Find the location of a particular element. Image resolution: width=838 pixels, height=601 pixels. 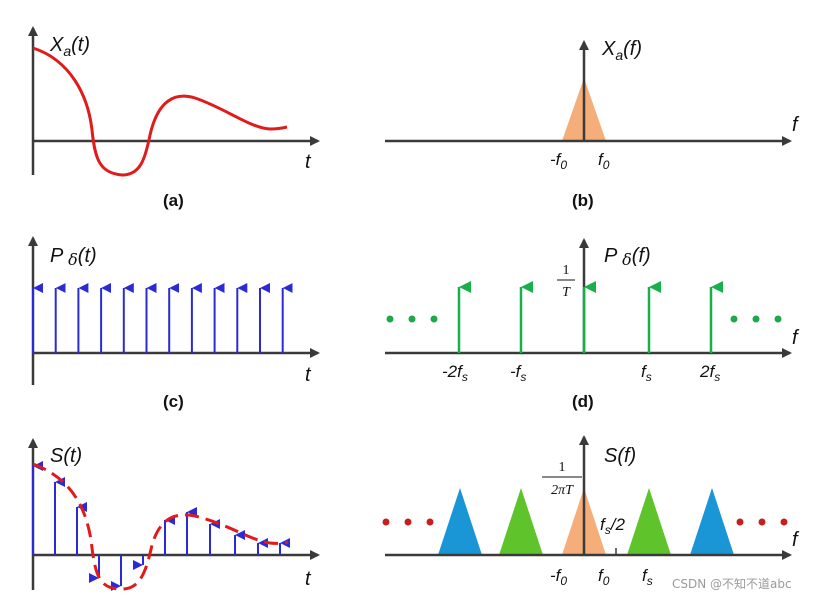

d-amp-denominator: T is located at coordinates (566, 292).